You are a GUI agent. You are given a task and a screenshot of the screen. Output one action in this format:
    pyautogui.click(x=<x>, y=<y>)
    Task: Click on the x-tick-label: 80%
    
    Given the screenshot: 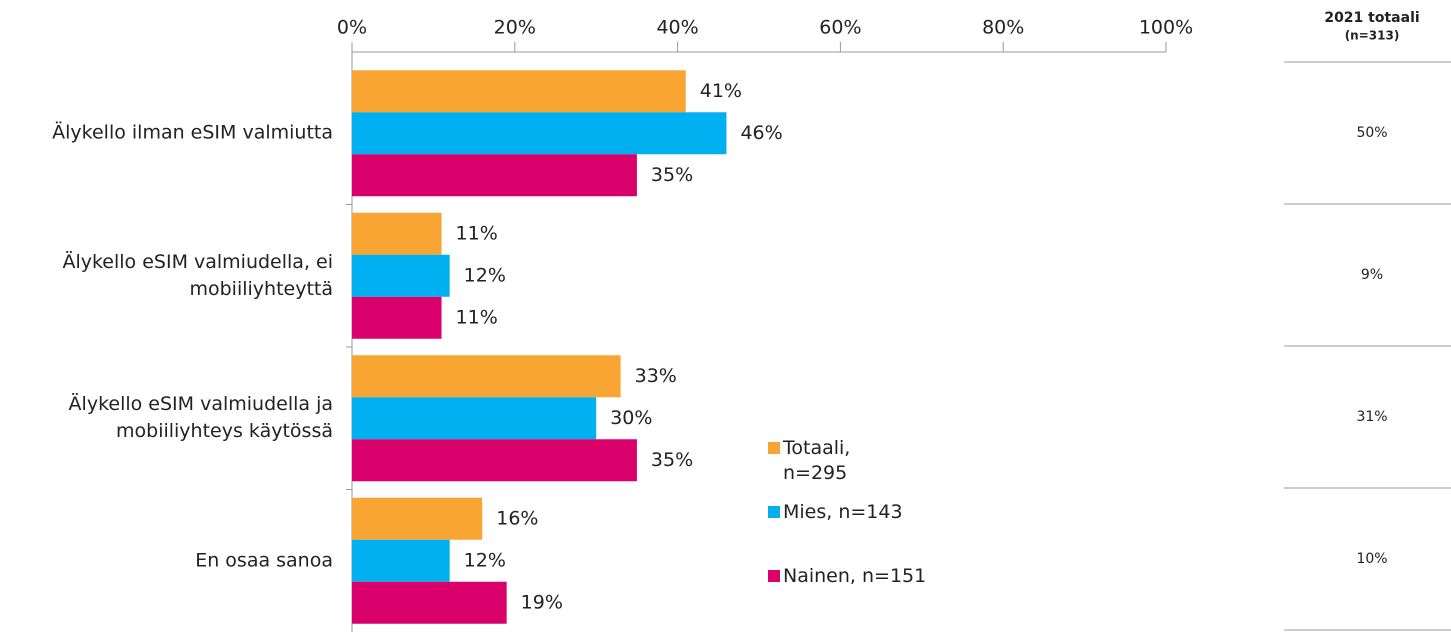 What is the action you would take?
    pyautogui.click(x=1003, y=28)
    